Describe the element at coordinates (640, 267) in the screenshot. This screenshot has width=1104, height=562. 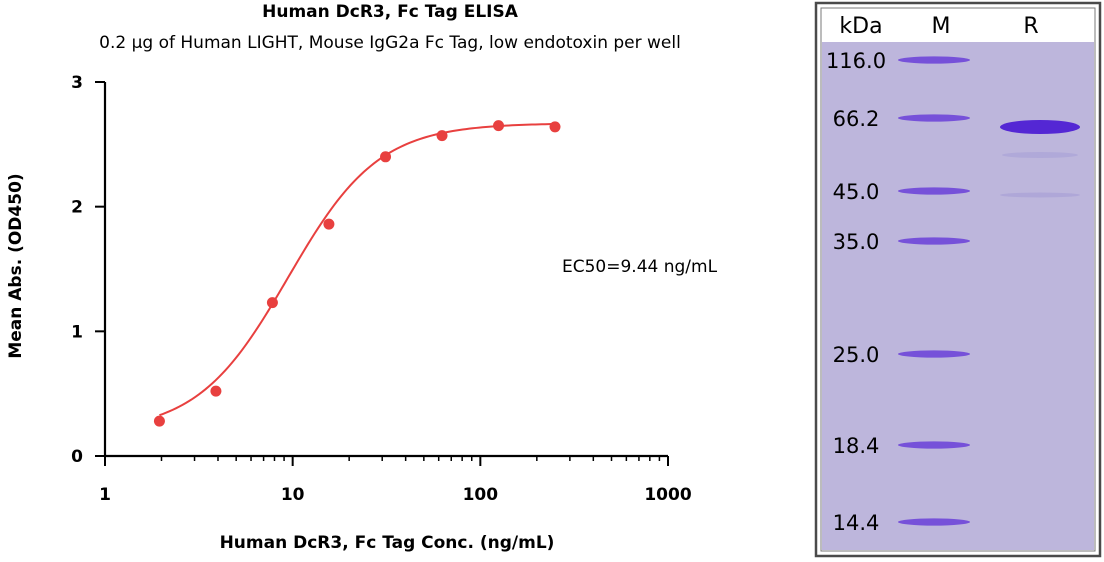
I see `ec50-annotation: EC50=9.44 ng/mL` at that location.